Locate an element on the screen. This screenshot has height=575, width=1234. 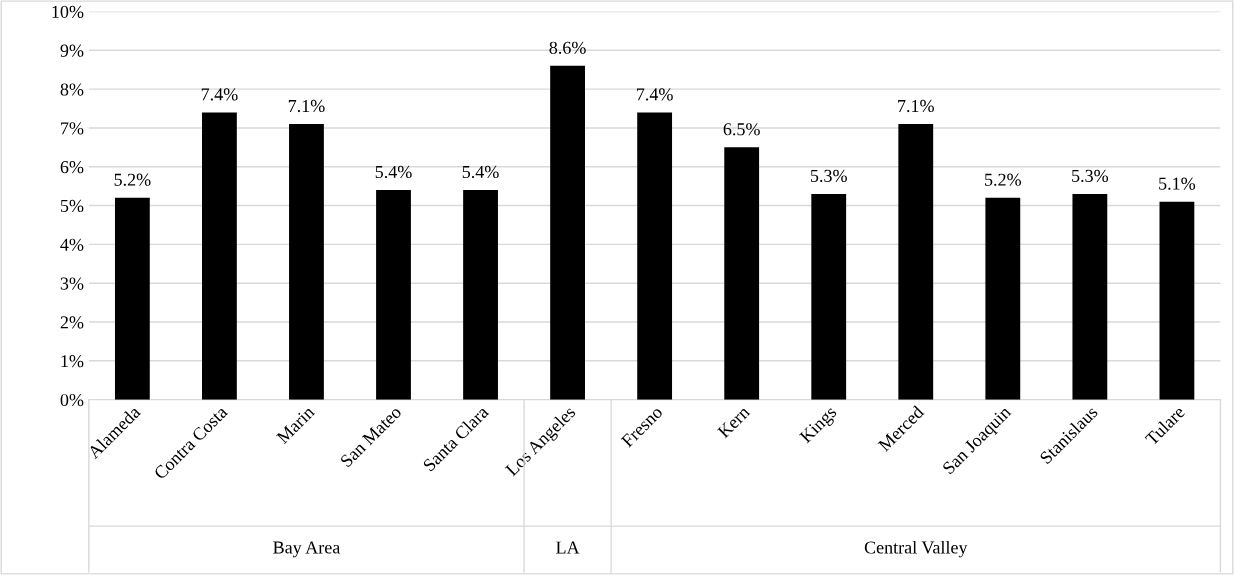
data-label: 6.5% is located at coordinates (741, 129).